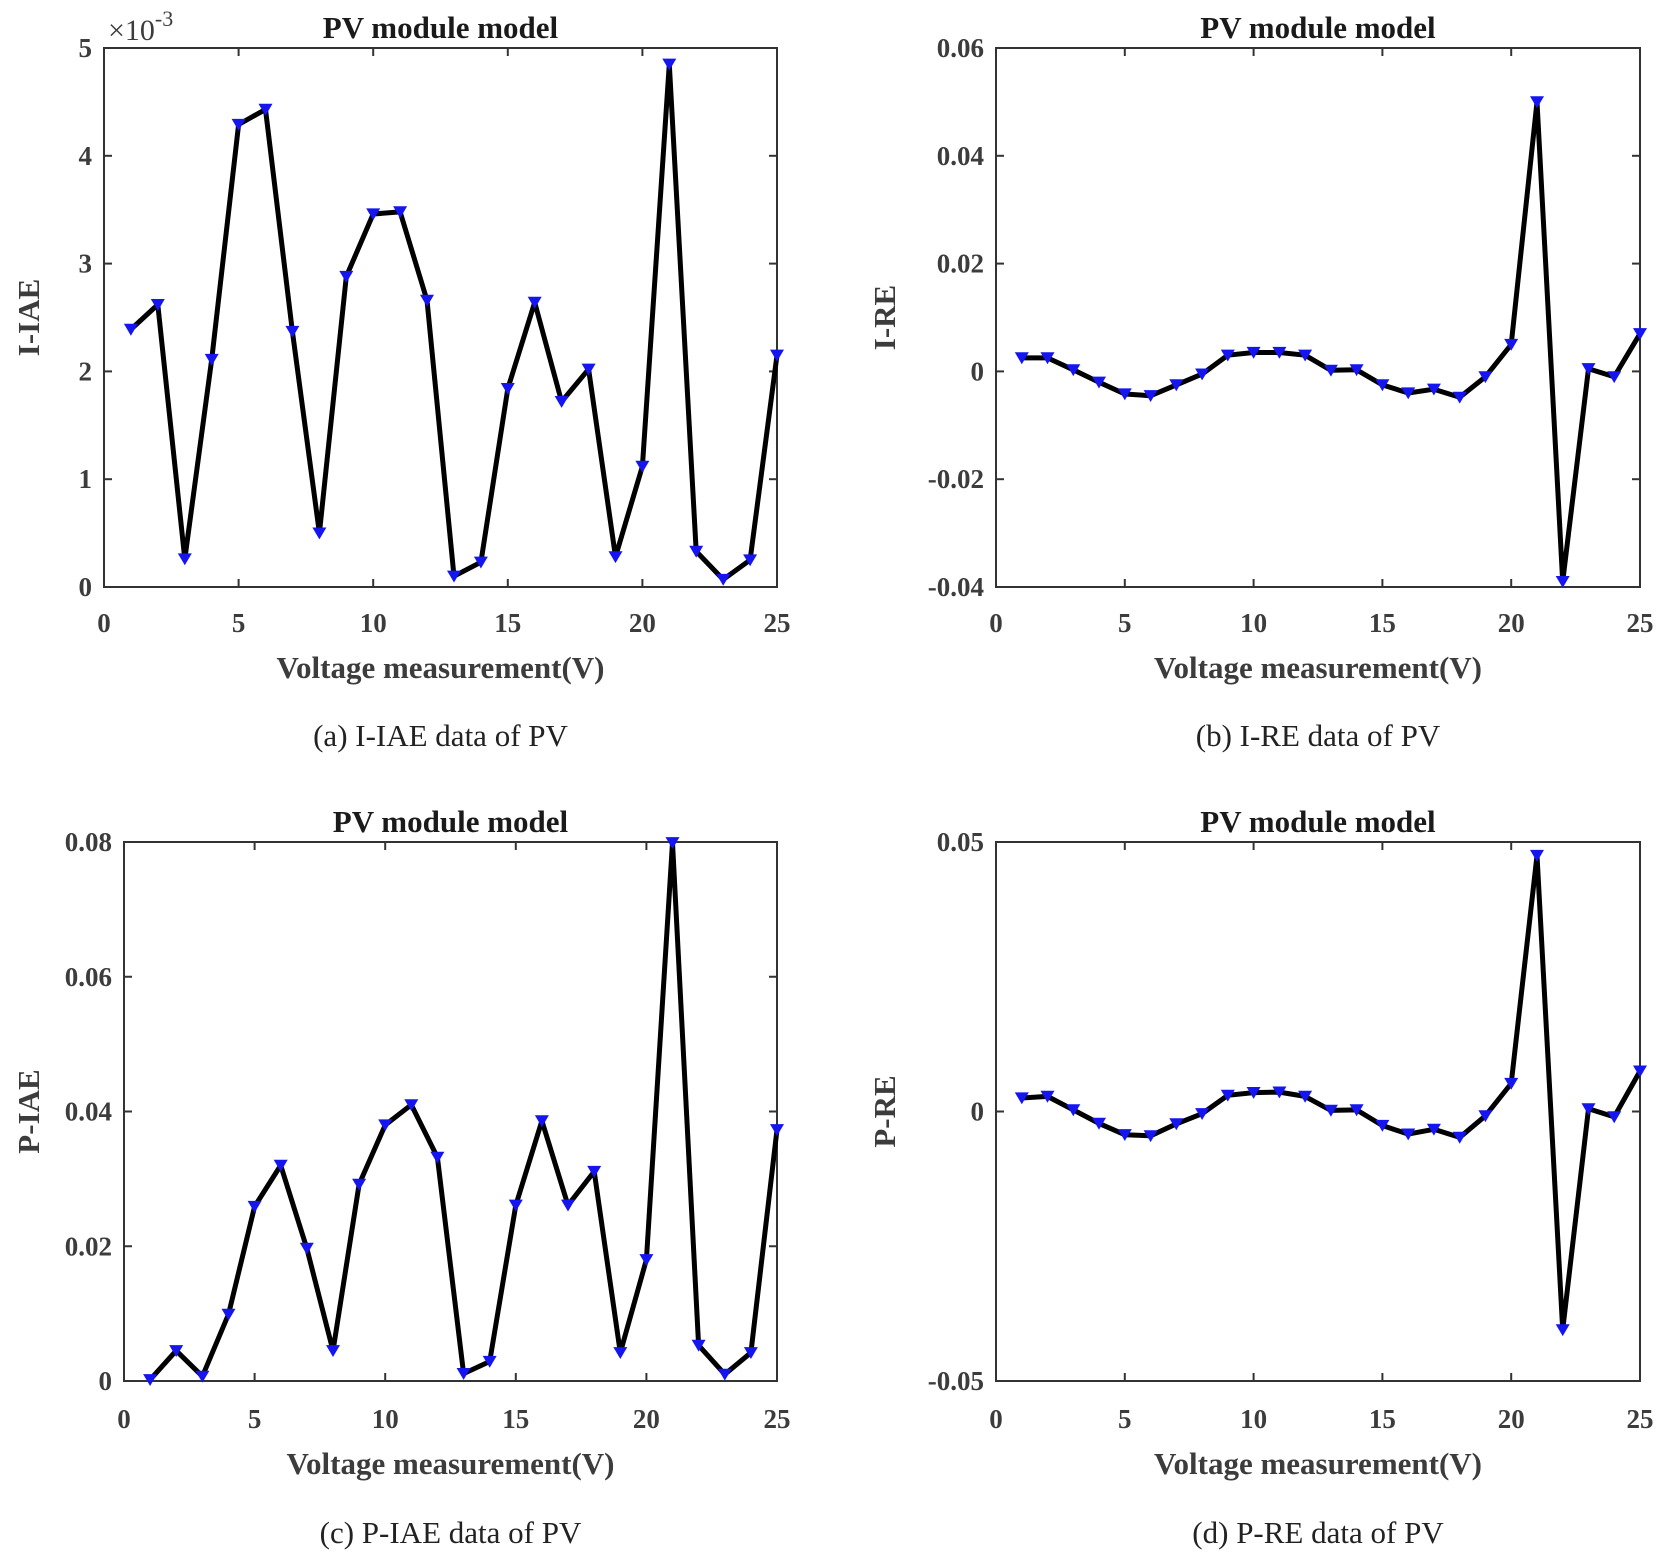 The width and height of the screenshot is (1656, 1552). Describe the element at coordinates (956, 1381) in the screenshot. I see `y-tick-label: -0.05` at that location.